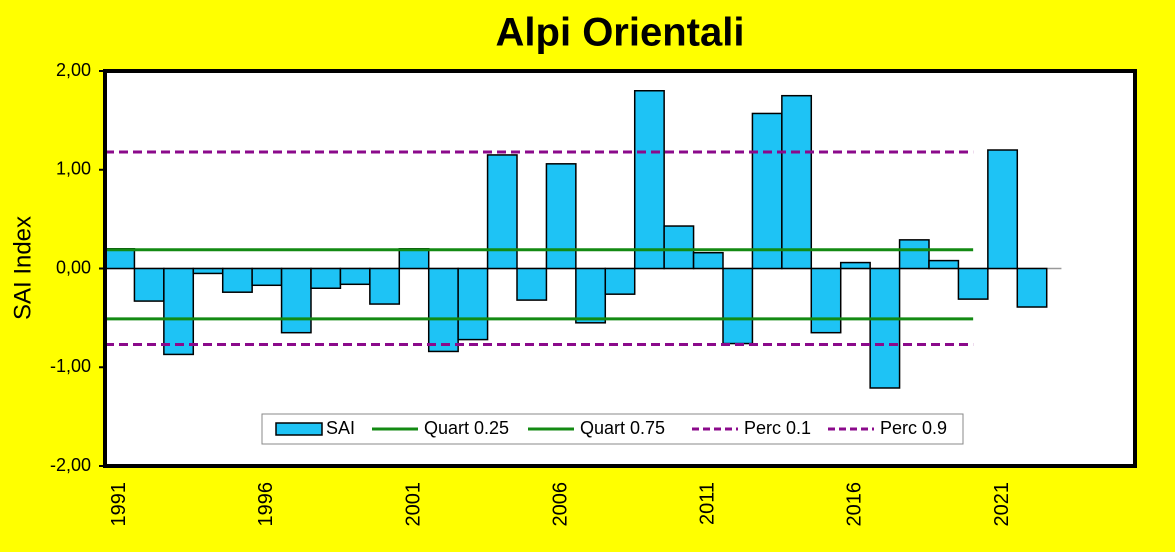  Describe the element at coordinates (266, 504) in the screenshot. I see `x-tick-label: 1996` at that location.